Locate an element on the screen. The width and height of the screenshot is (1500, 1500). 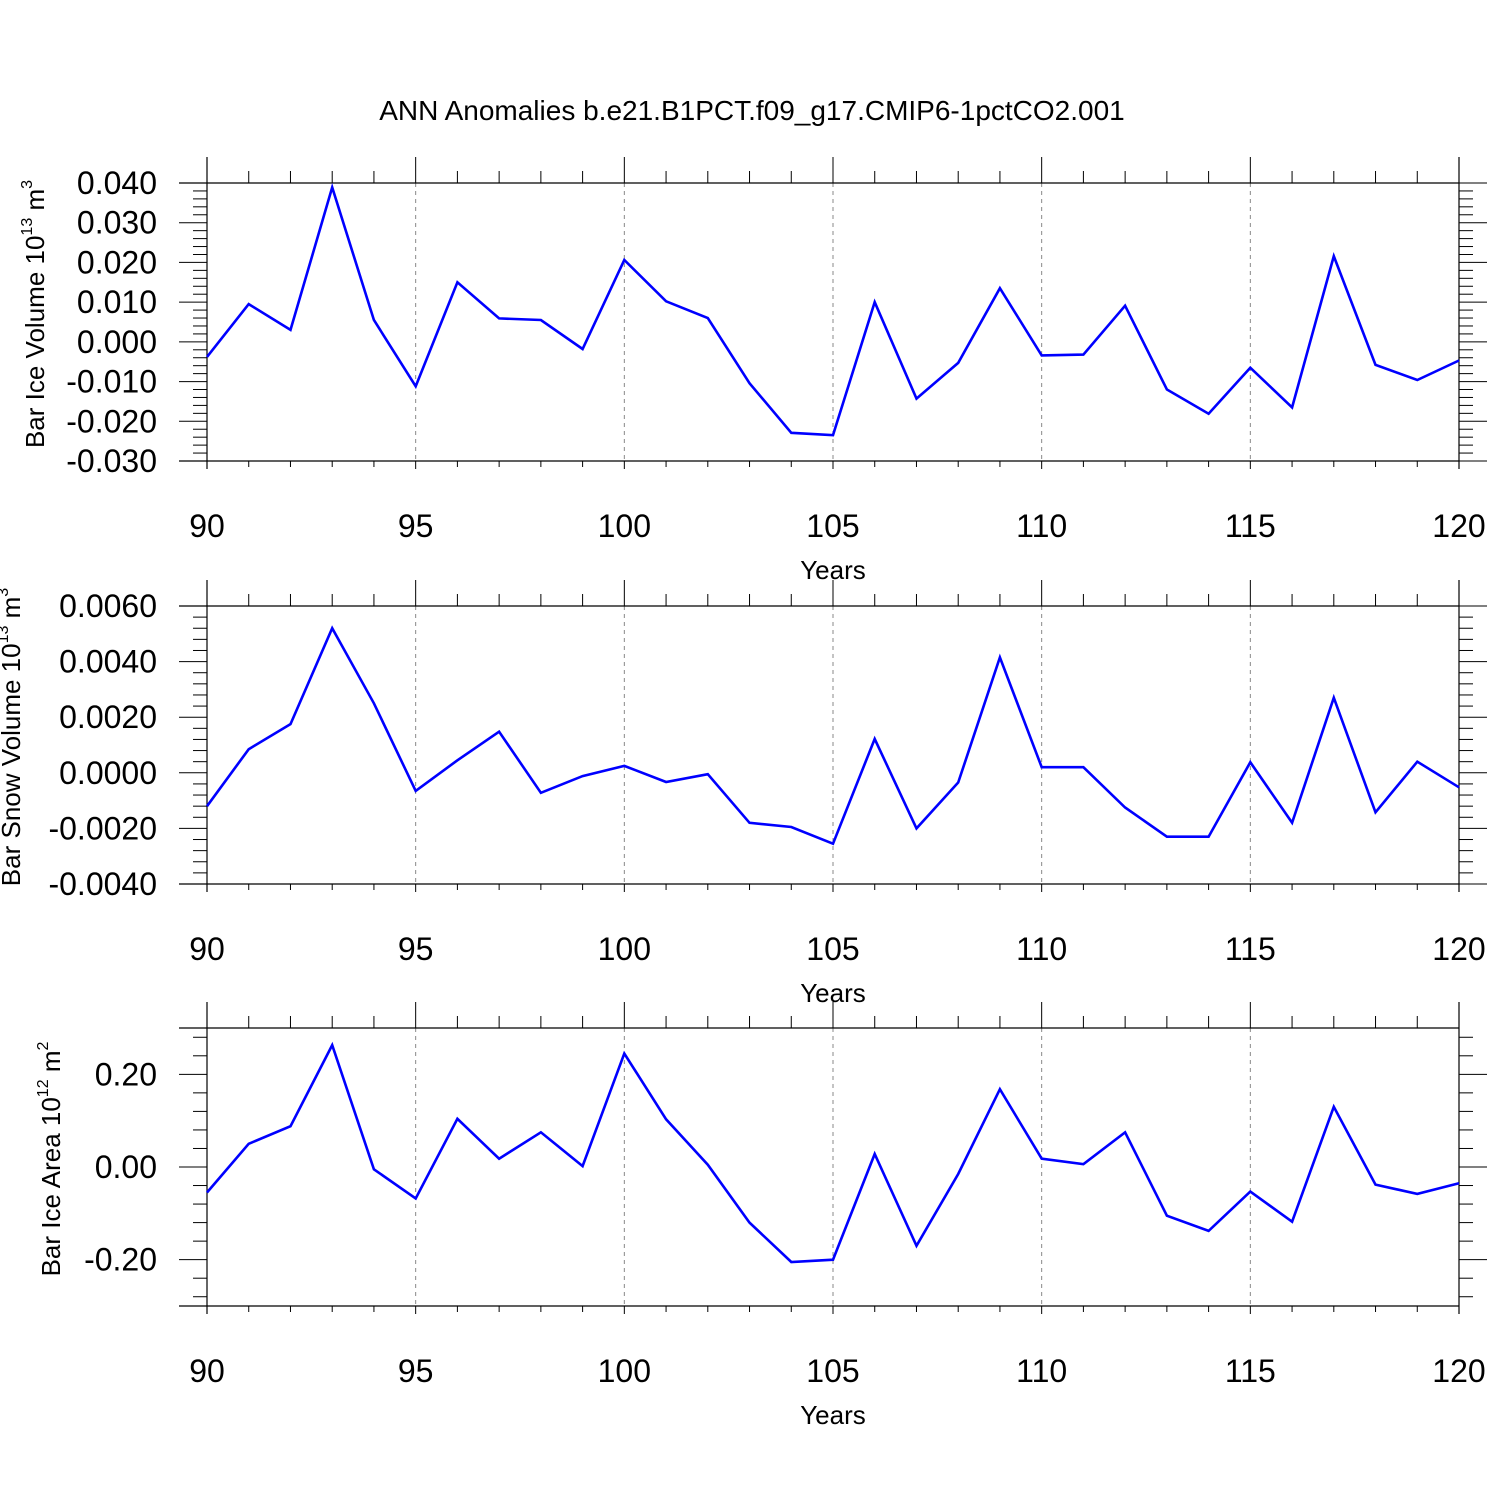
y-tick-label: 0.000 is located at coordinates (117, 342).